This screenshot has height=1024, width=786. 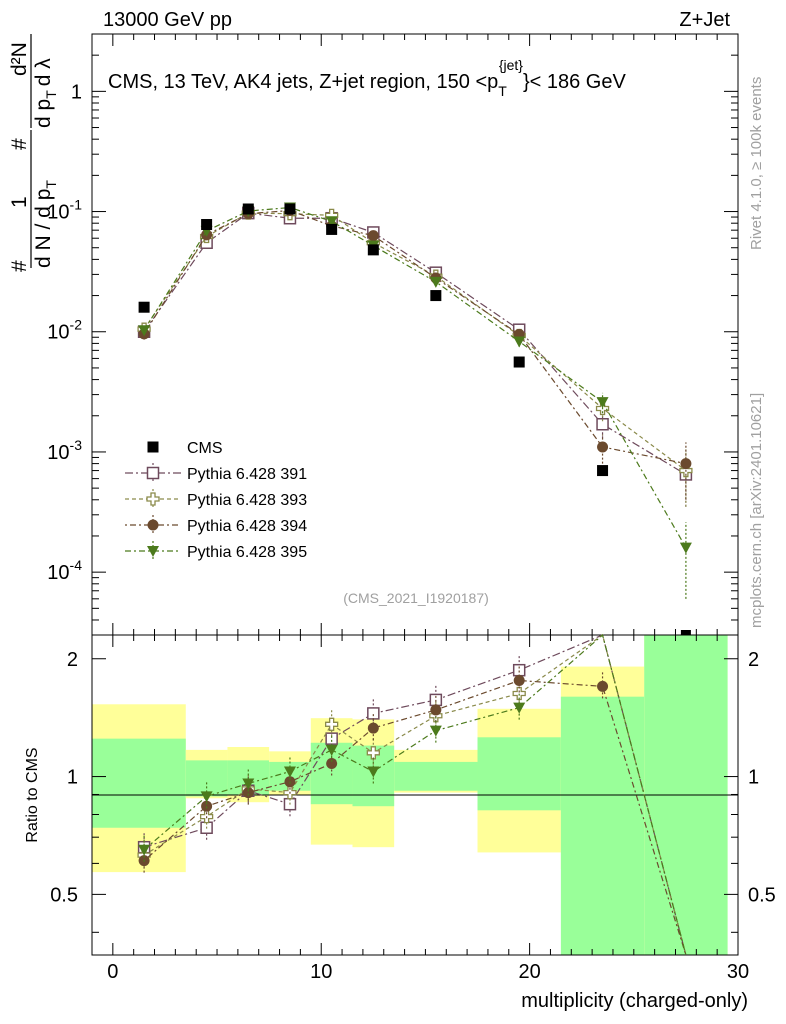 I want to click on y-tick-label-top: 10⁻¹, so click(x=64, y=210).